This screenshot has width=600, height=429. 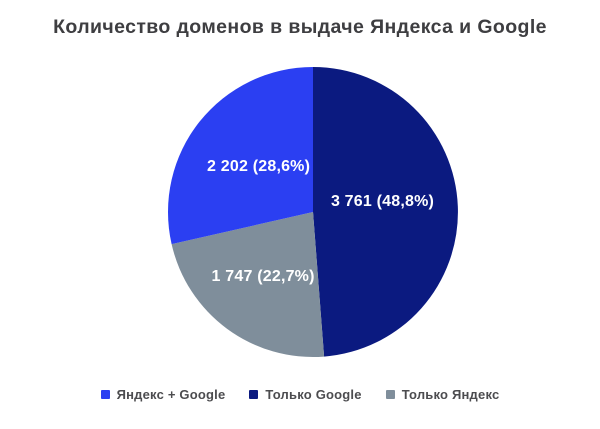 I want to click on pie-slice-value-label: 3 761 (48,8%), so click(x=382, y=201).